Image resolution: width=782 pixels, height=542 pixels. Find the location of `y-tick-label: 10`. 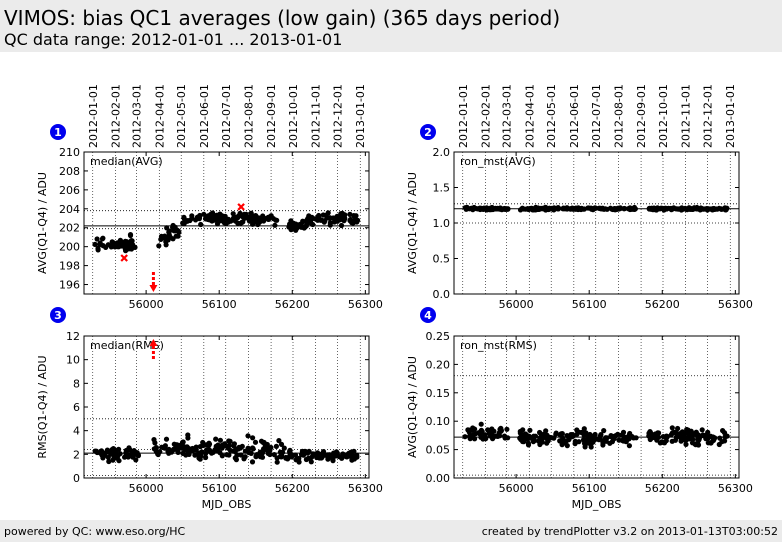

y-tick-label: 10 is located at coordinates (73, 360).